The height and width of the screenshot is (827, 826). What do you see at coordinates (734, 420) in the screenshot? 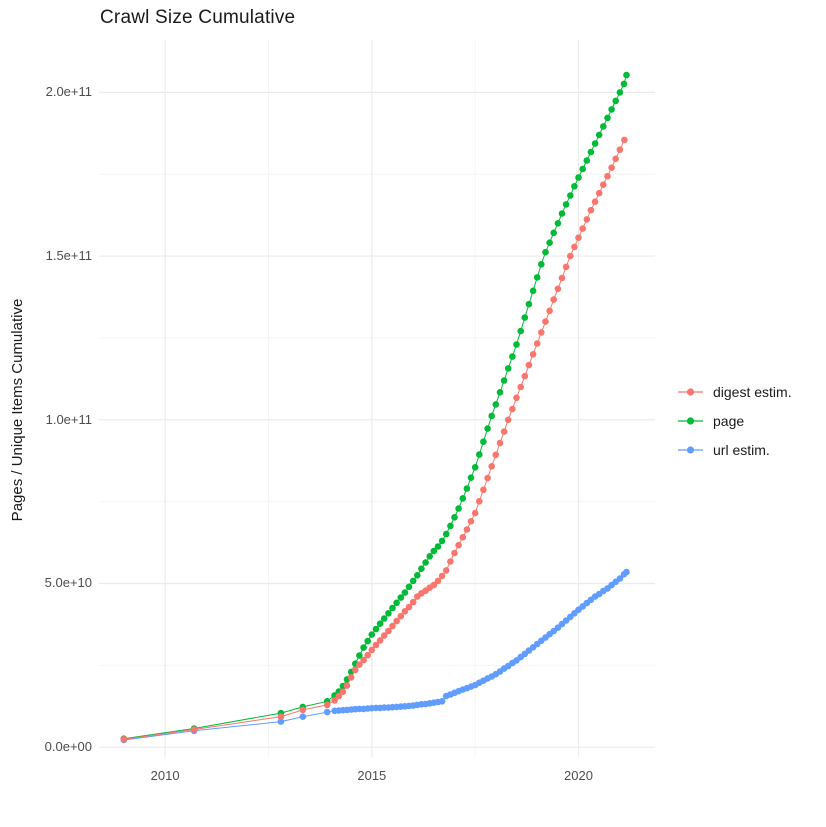
I see `legend: digest estim. page url estim.` at bounding box center [734, 420].